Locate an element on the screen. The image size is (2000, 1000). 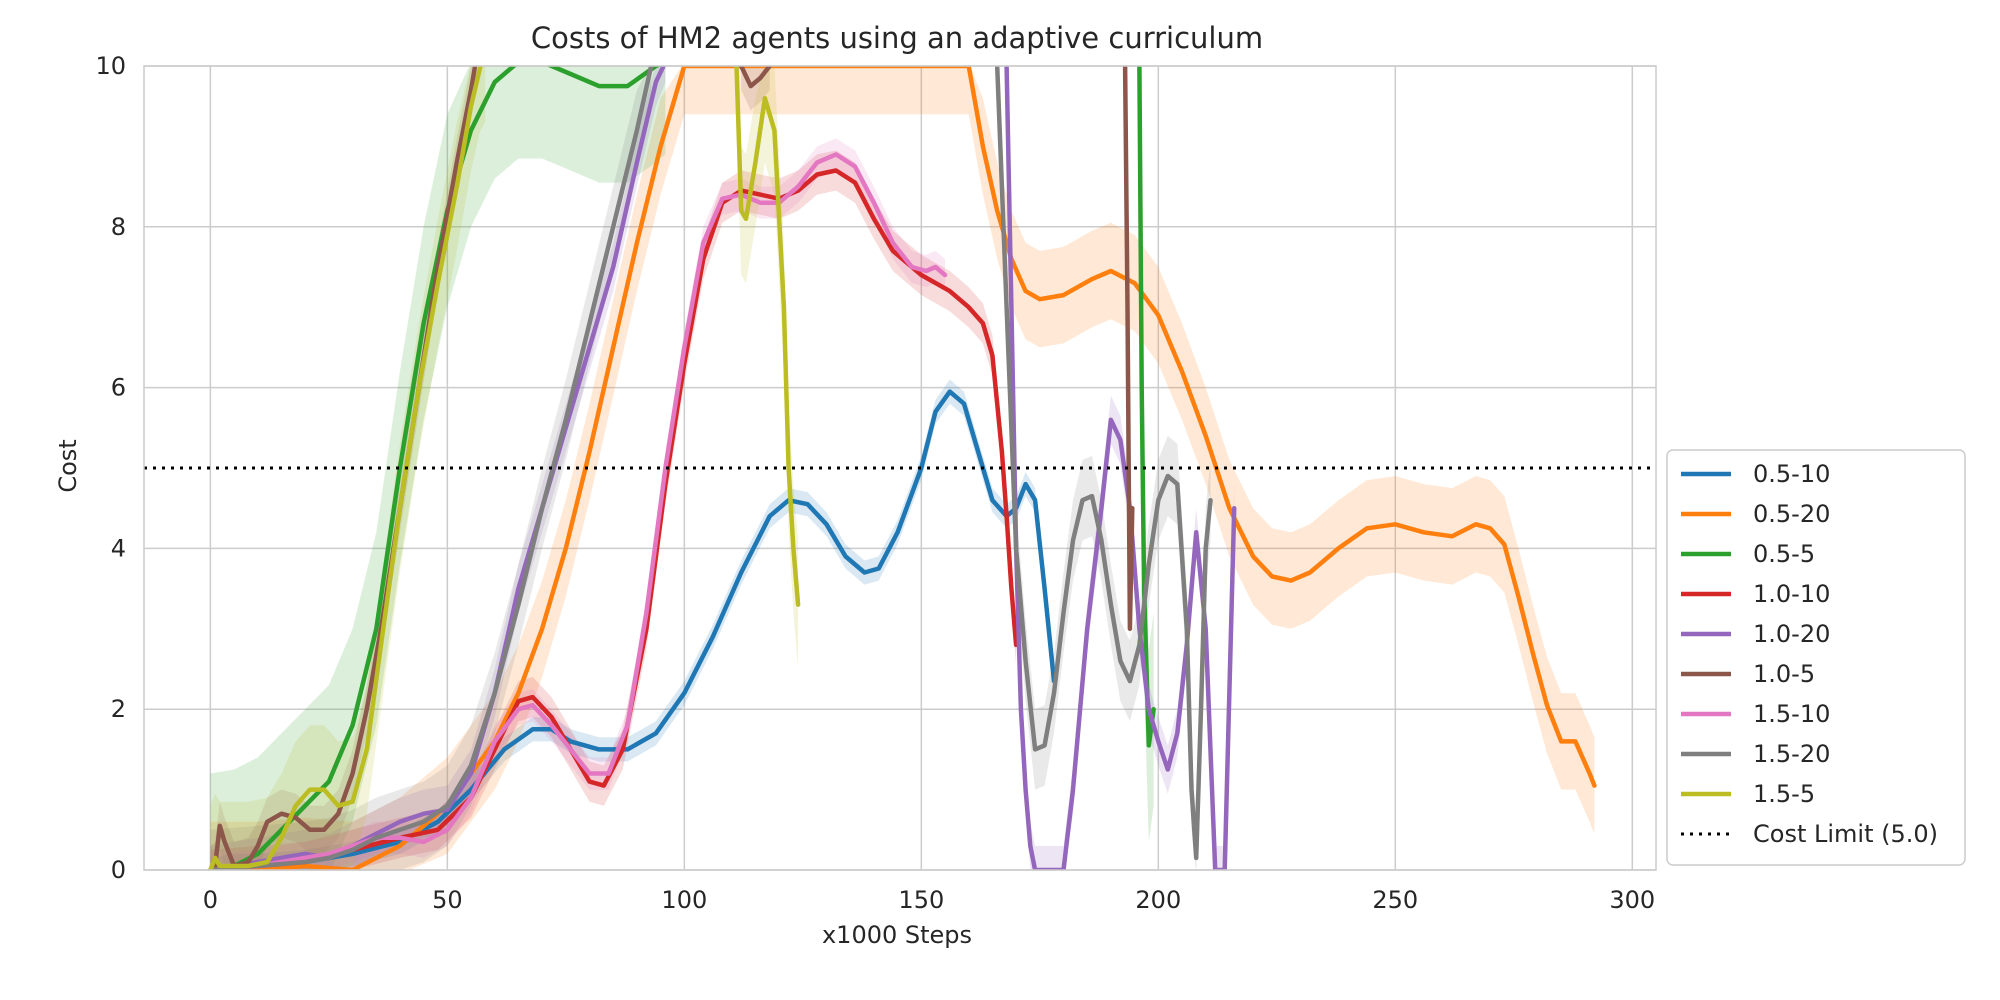
legend-label-1-5-10: 1.5-10 is located at coordinates (1791, 714).